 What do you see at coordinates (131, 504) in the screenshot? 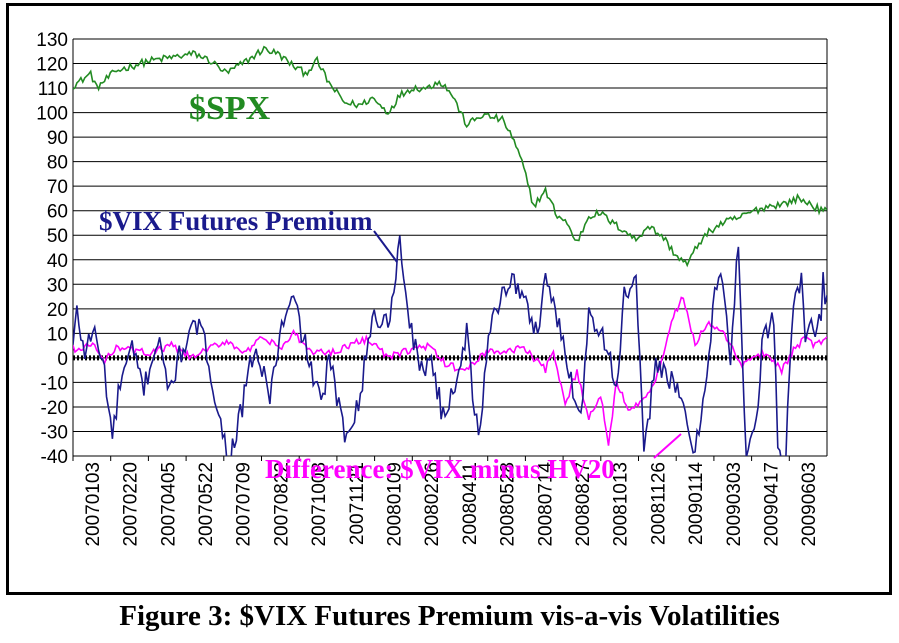
I see `x-tick-label: 20070220` at bounding box center [131, 504].